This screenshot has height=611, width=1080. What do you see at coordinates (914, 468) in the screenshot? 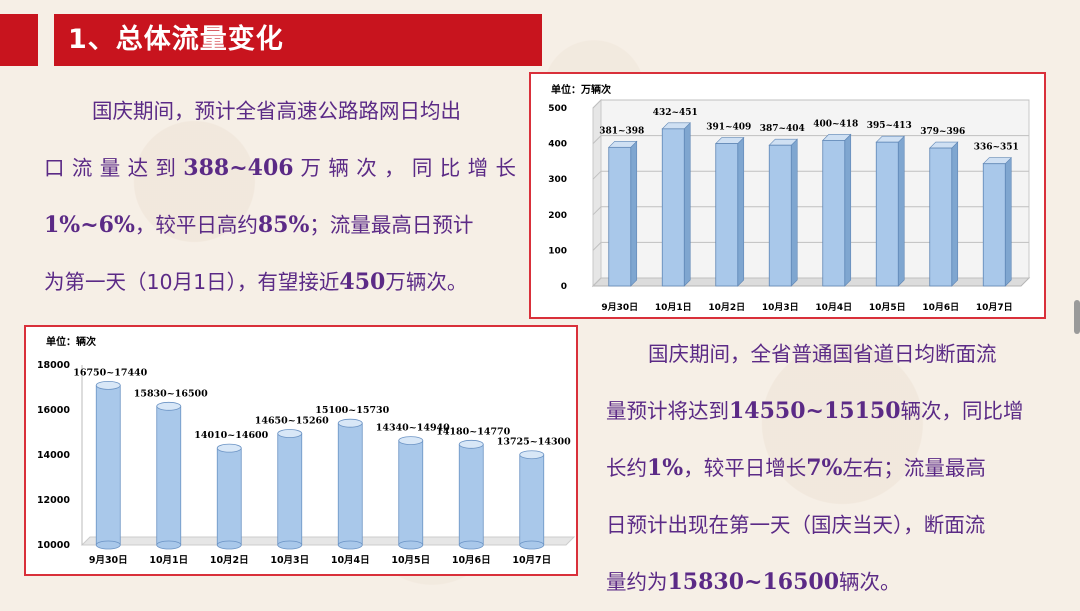
I see `text: 左右；流量最高` at bounding box center [914, 468].